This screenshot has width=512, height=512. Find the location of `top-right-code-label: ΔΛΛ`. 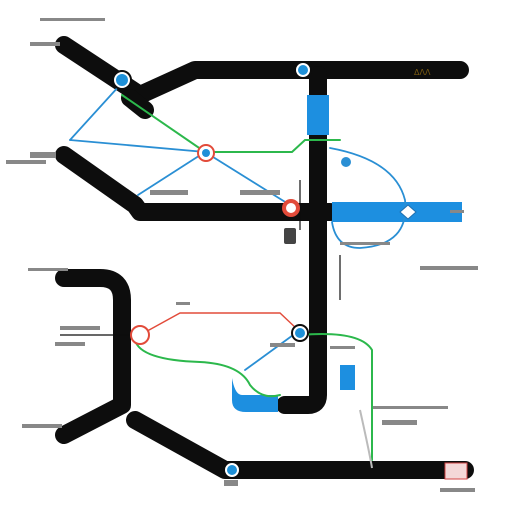

top-right-code-label: ΔΛΛ is located at coordinates (422, 72).